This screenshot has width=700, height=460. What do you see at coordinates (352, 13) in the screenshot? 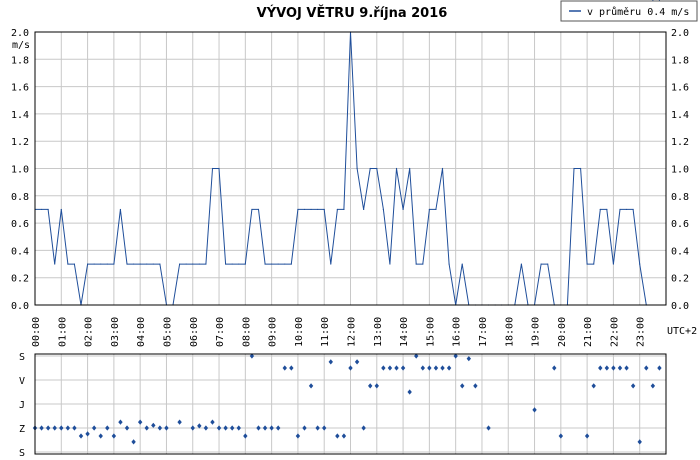
I see `chart-title: VÝVOJ VĚTRU 9.října 2016` at bounding box center [352, 13].